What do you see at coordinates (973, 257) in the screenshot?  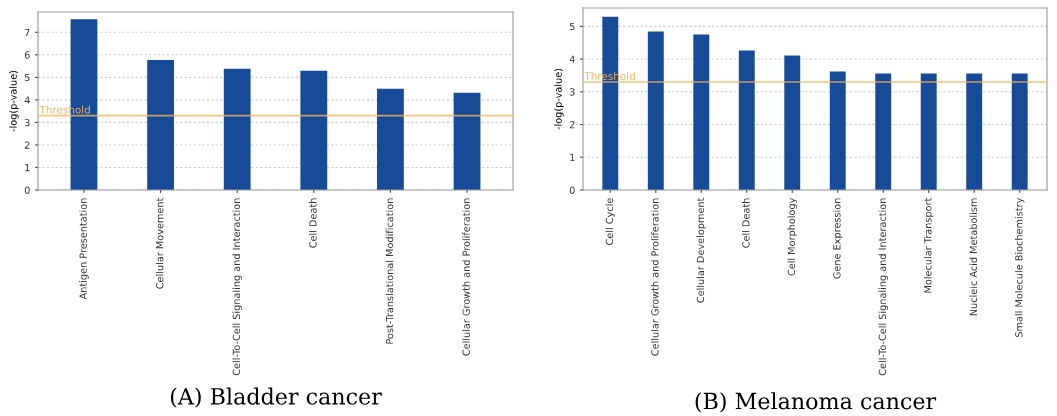 I see `x-tick-label: Nucleic Acid Metabolism` at bounding box center [973, 257].